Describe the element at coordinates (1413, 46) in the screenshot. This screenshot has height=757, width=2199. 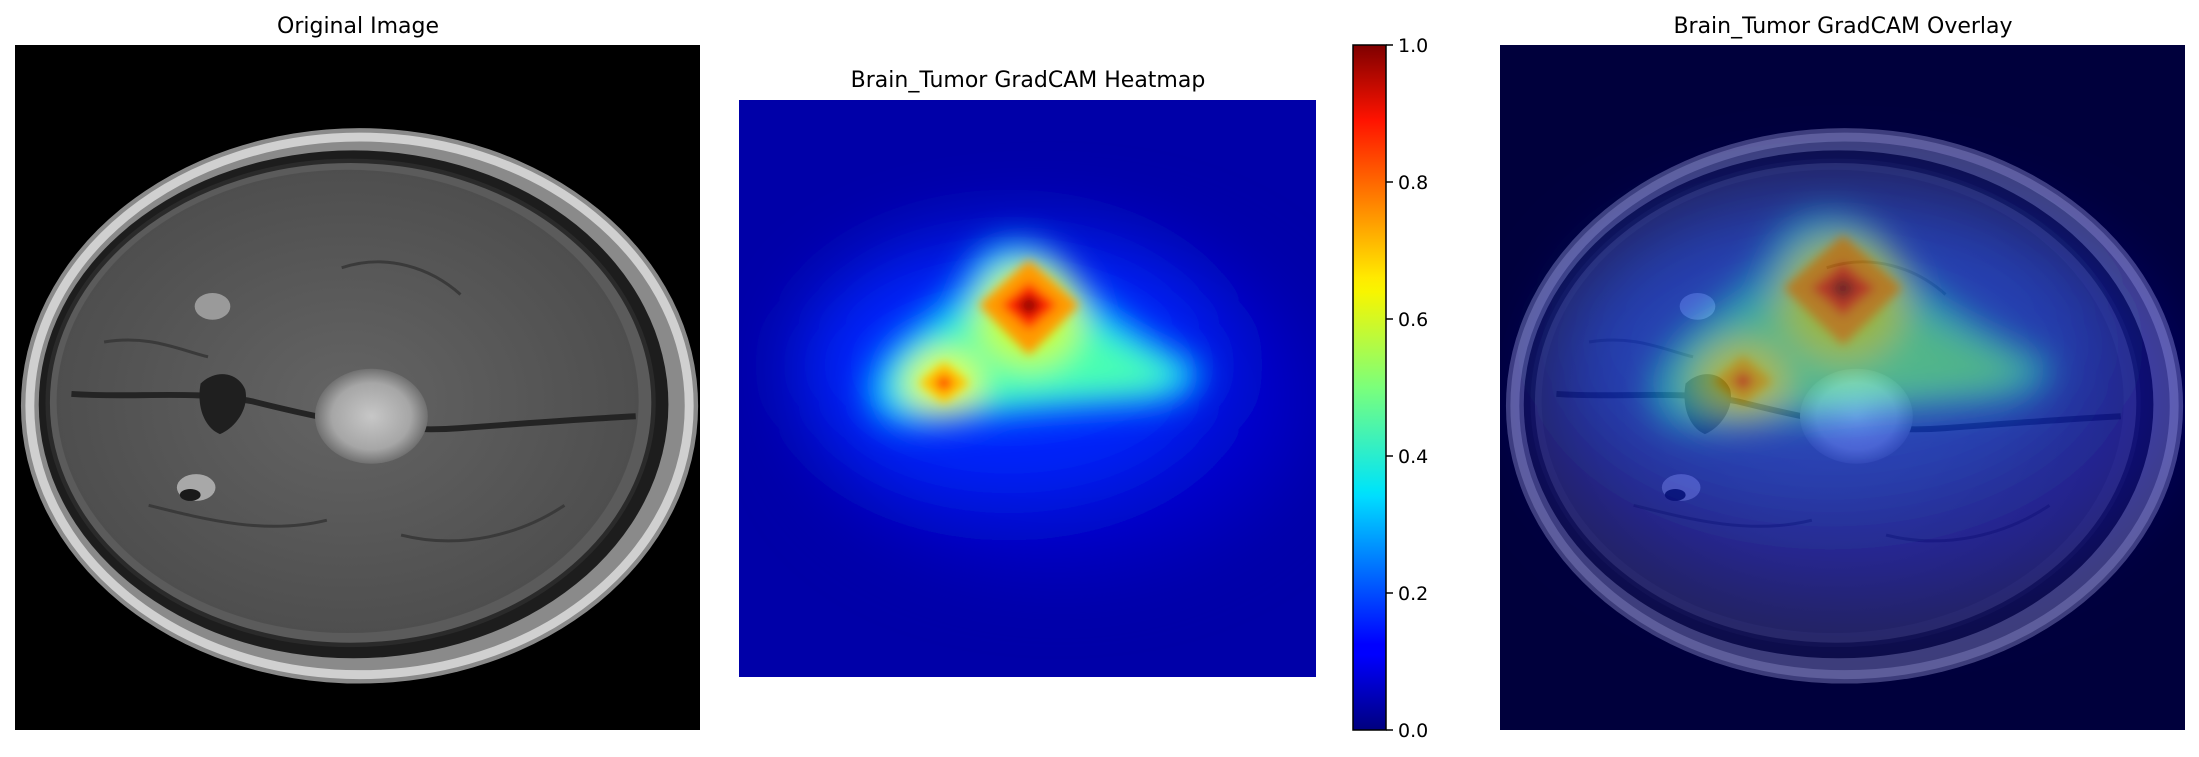
I see `colorbar-tick-label: 1.0` at that location.